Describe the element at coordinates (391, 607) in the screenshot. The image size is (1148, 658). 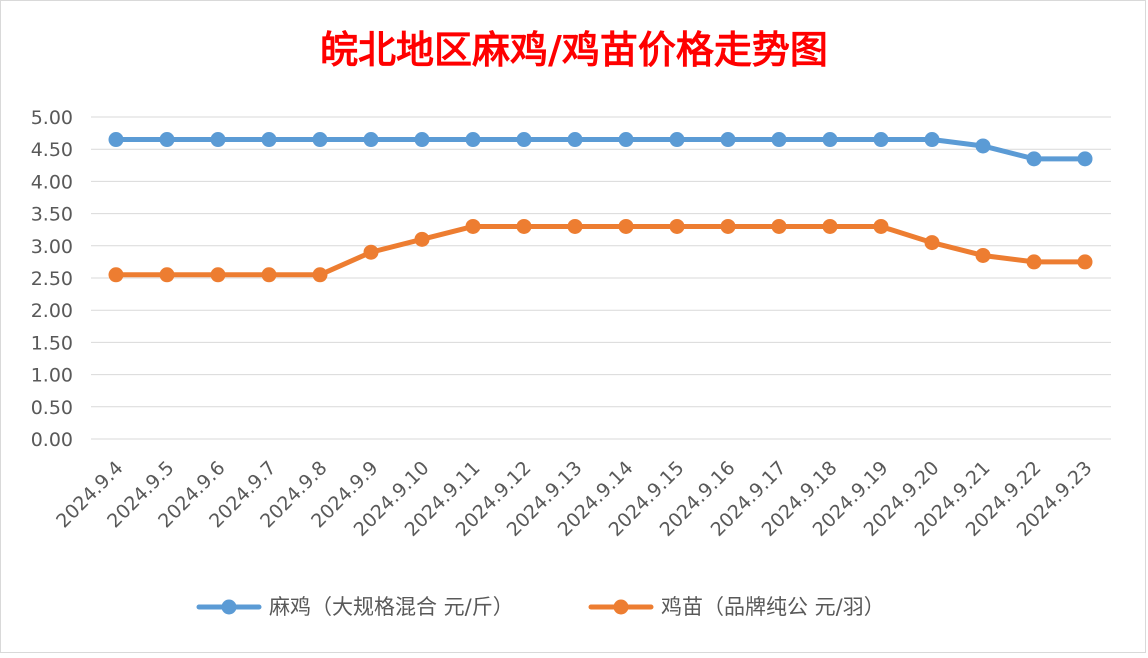
I see `legend-label: 麻鸡（大规格混合 元/斤）` at that location.